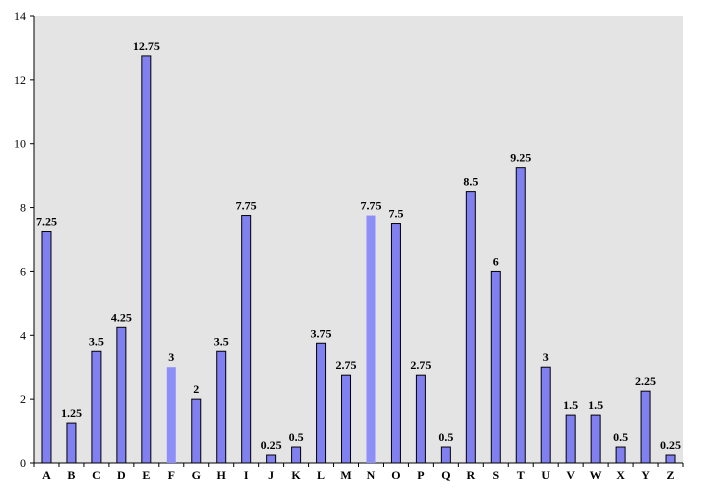 The width and height of the screenshot is (709, 490). I want to click on bar-e, so click(146, 259).